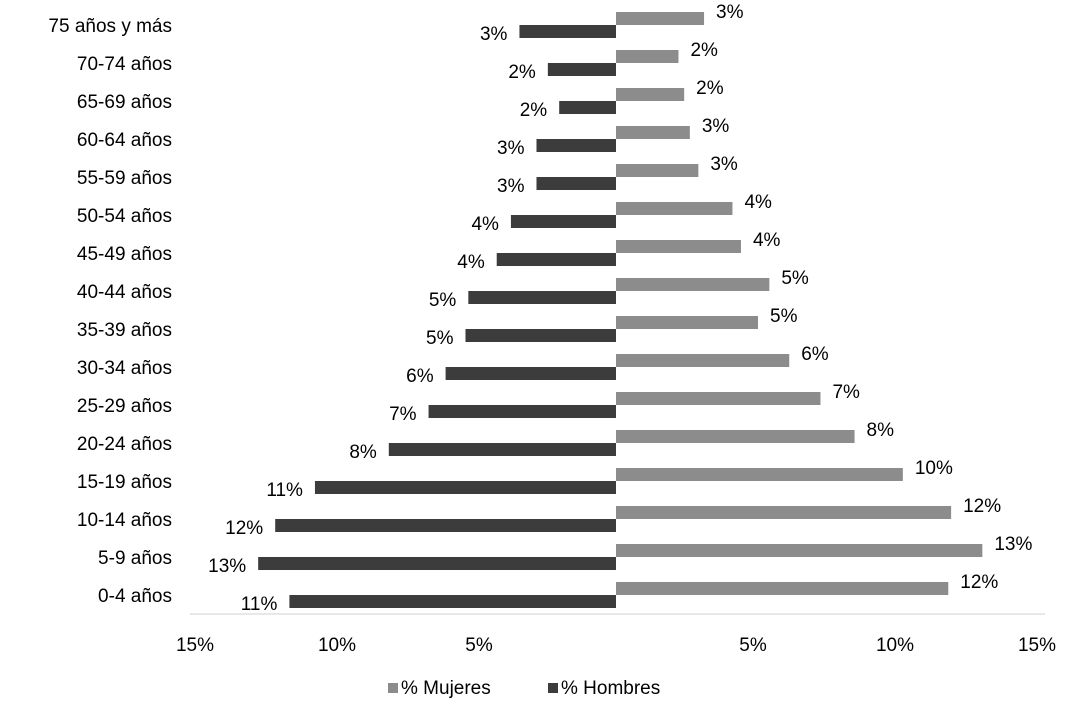 The image size is (1068, 709). What do you see at coordinates (124, 520) in the screenshot?
I see `category-label: 10-14 años` at bounding box center [124, 520].